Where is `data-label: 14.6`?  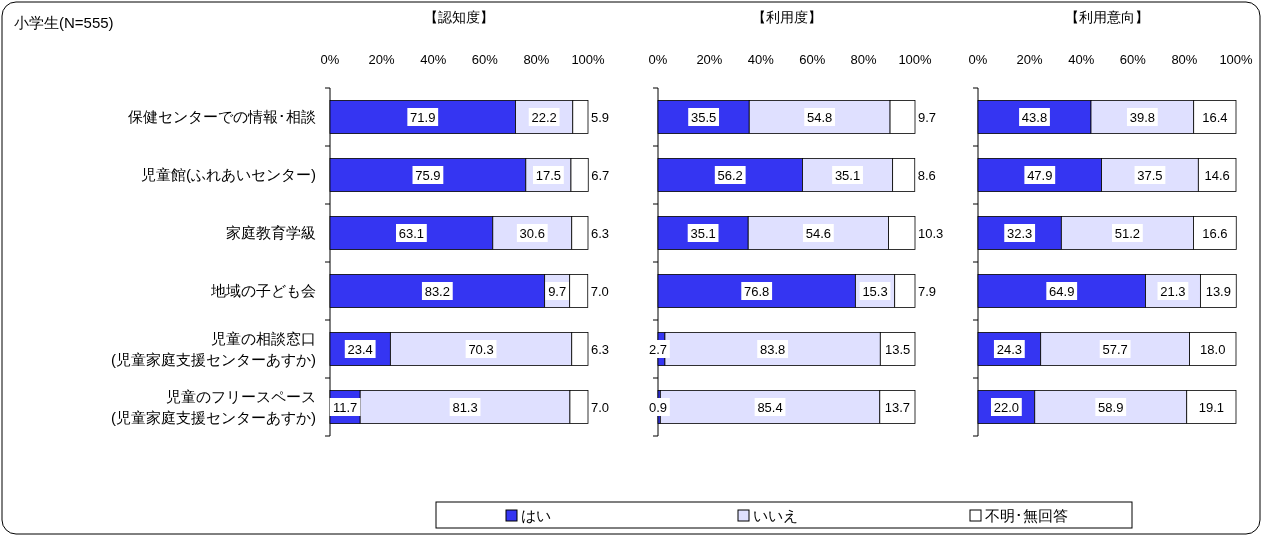 data-label: 14.6 is located at coordinates (1217, 175).